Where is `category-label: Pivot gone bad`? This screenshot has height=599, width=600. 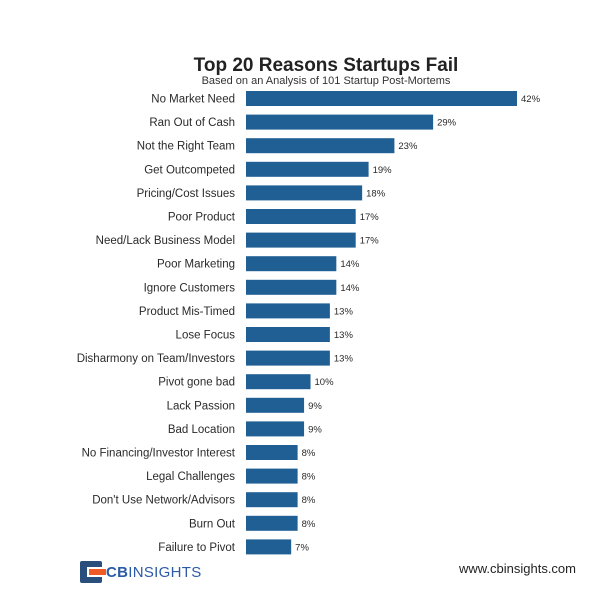
category-label: Pivot gone bad is located at coordinates (196, 383).